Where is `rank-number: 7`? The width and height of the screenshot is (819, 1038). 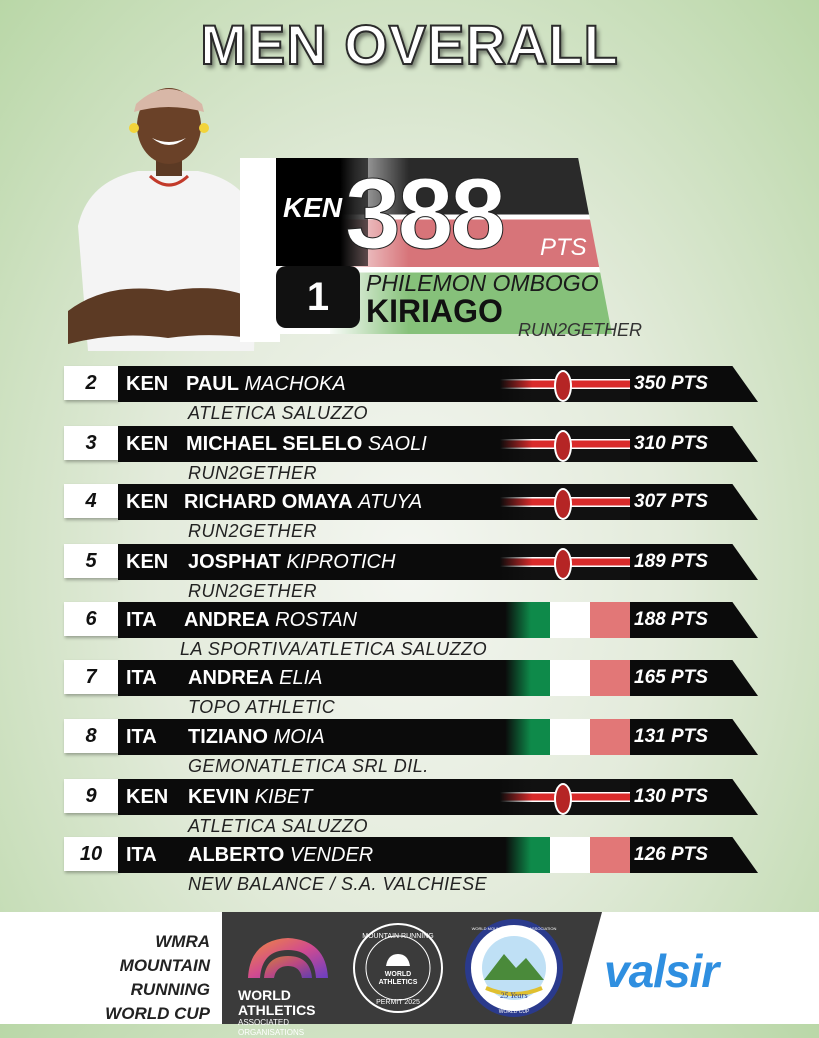
rank-number: 7 is located at coordinates (91, 677).